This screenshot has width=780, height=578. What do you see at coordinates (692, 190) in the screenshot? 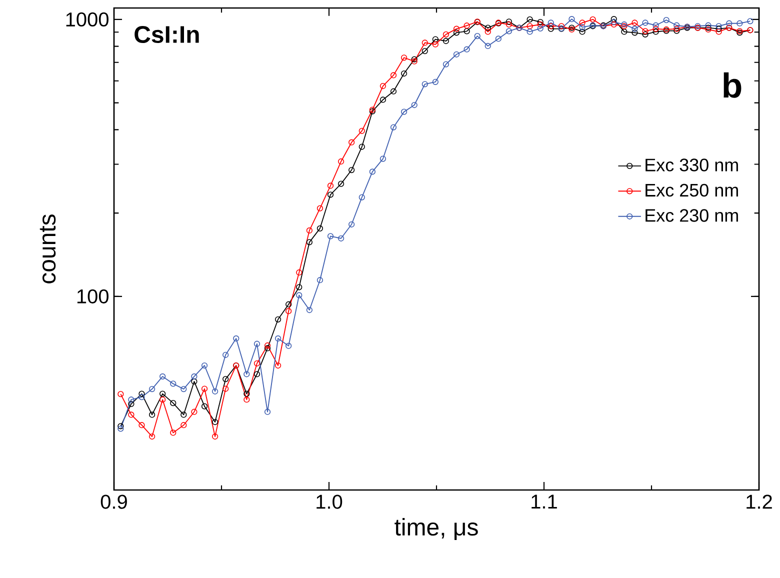
I see `legend-label: Exc 250 nm` at bounding box center [692, 190].